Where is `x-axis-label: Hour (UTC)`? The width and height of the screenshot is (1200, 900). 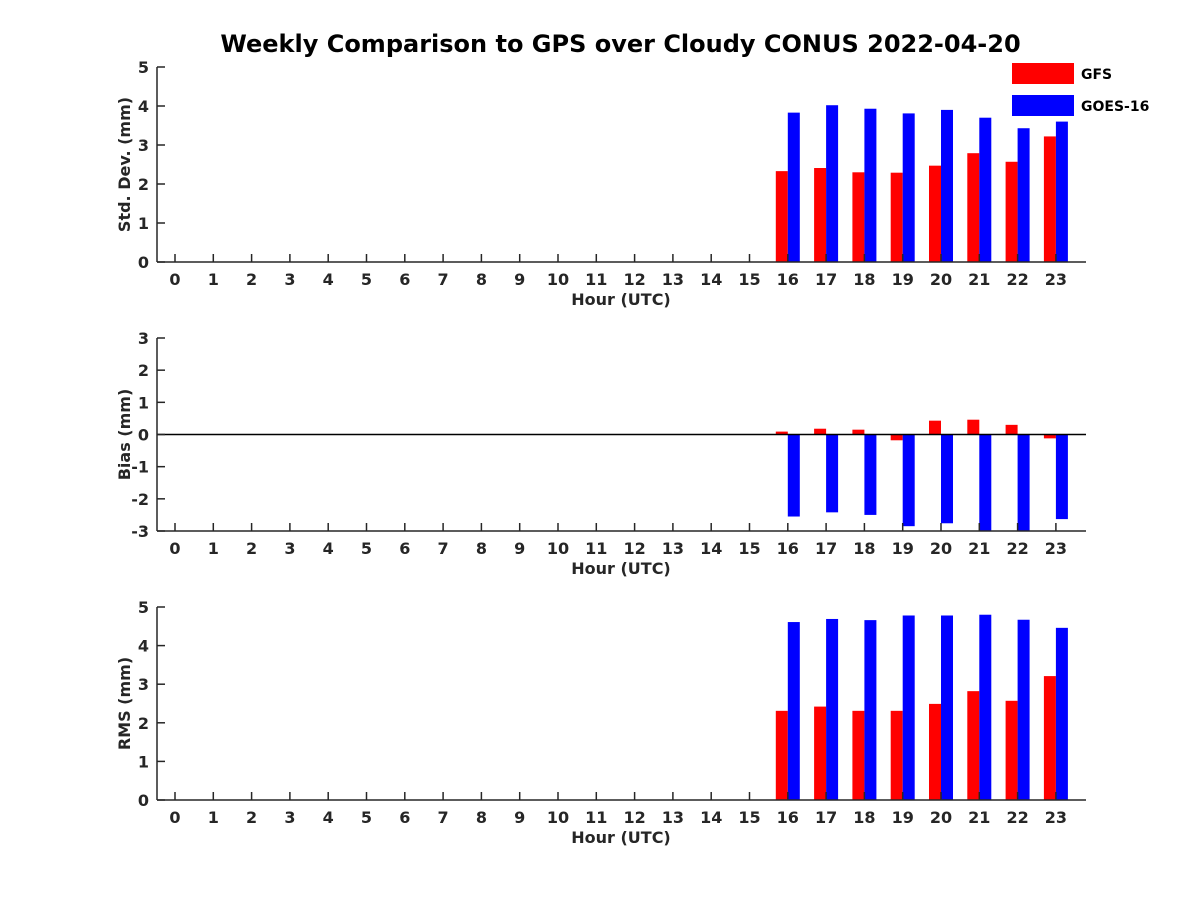 x-axis-label: Hour (UTC) is located at coordinates (621, 837).